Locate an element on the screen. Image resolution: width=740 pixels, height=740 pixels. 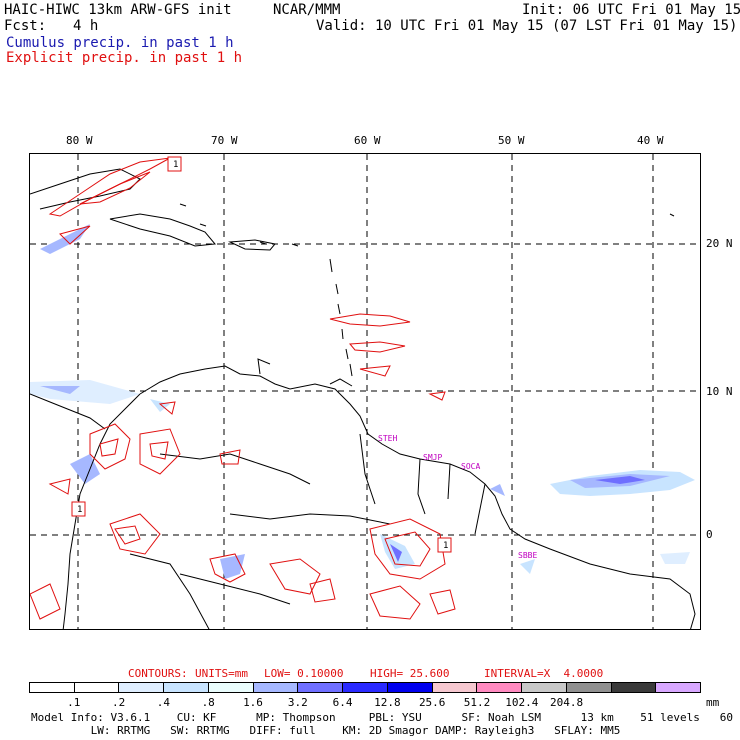
colorbar-tick-label: .2 is located at coordinates (118, 702).